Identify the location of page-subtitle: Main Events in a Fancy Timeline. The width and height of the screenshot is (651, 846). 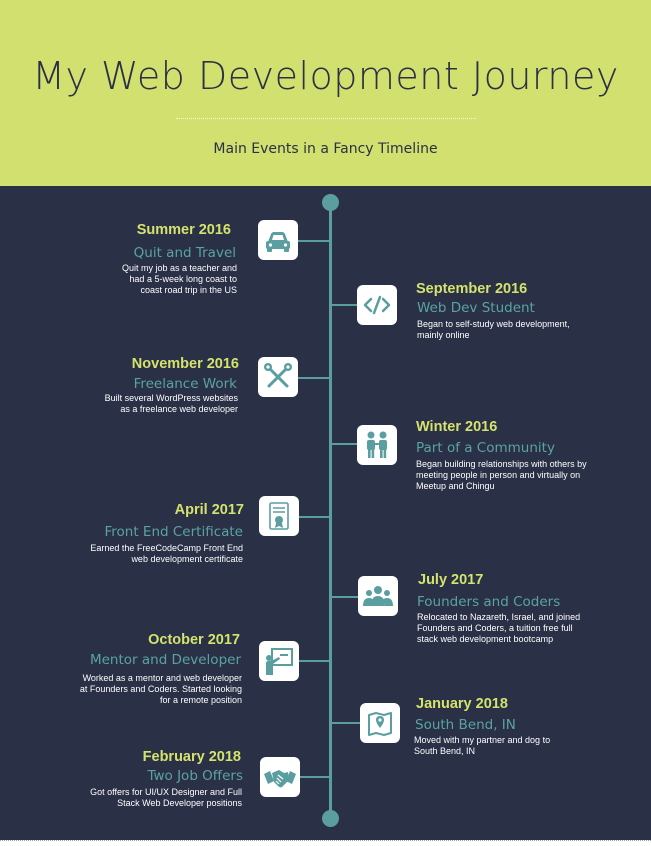
(325, 149).